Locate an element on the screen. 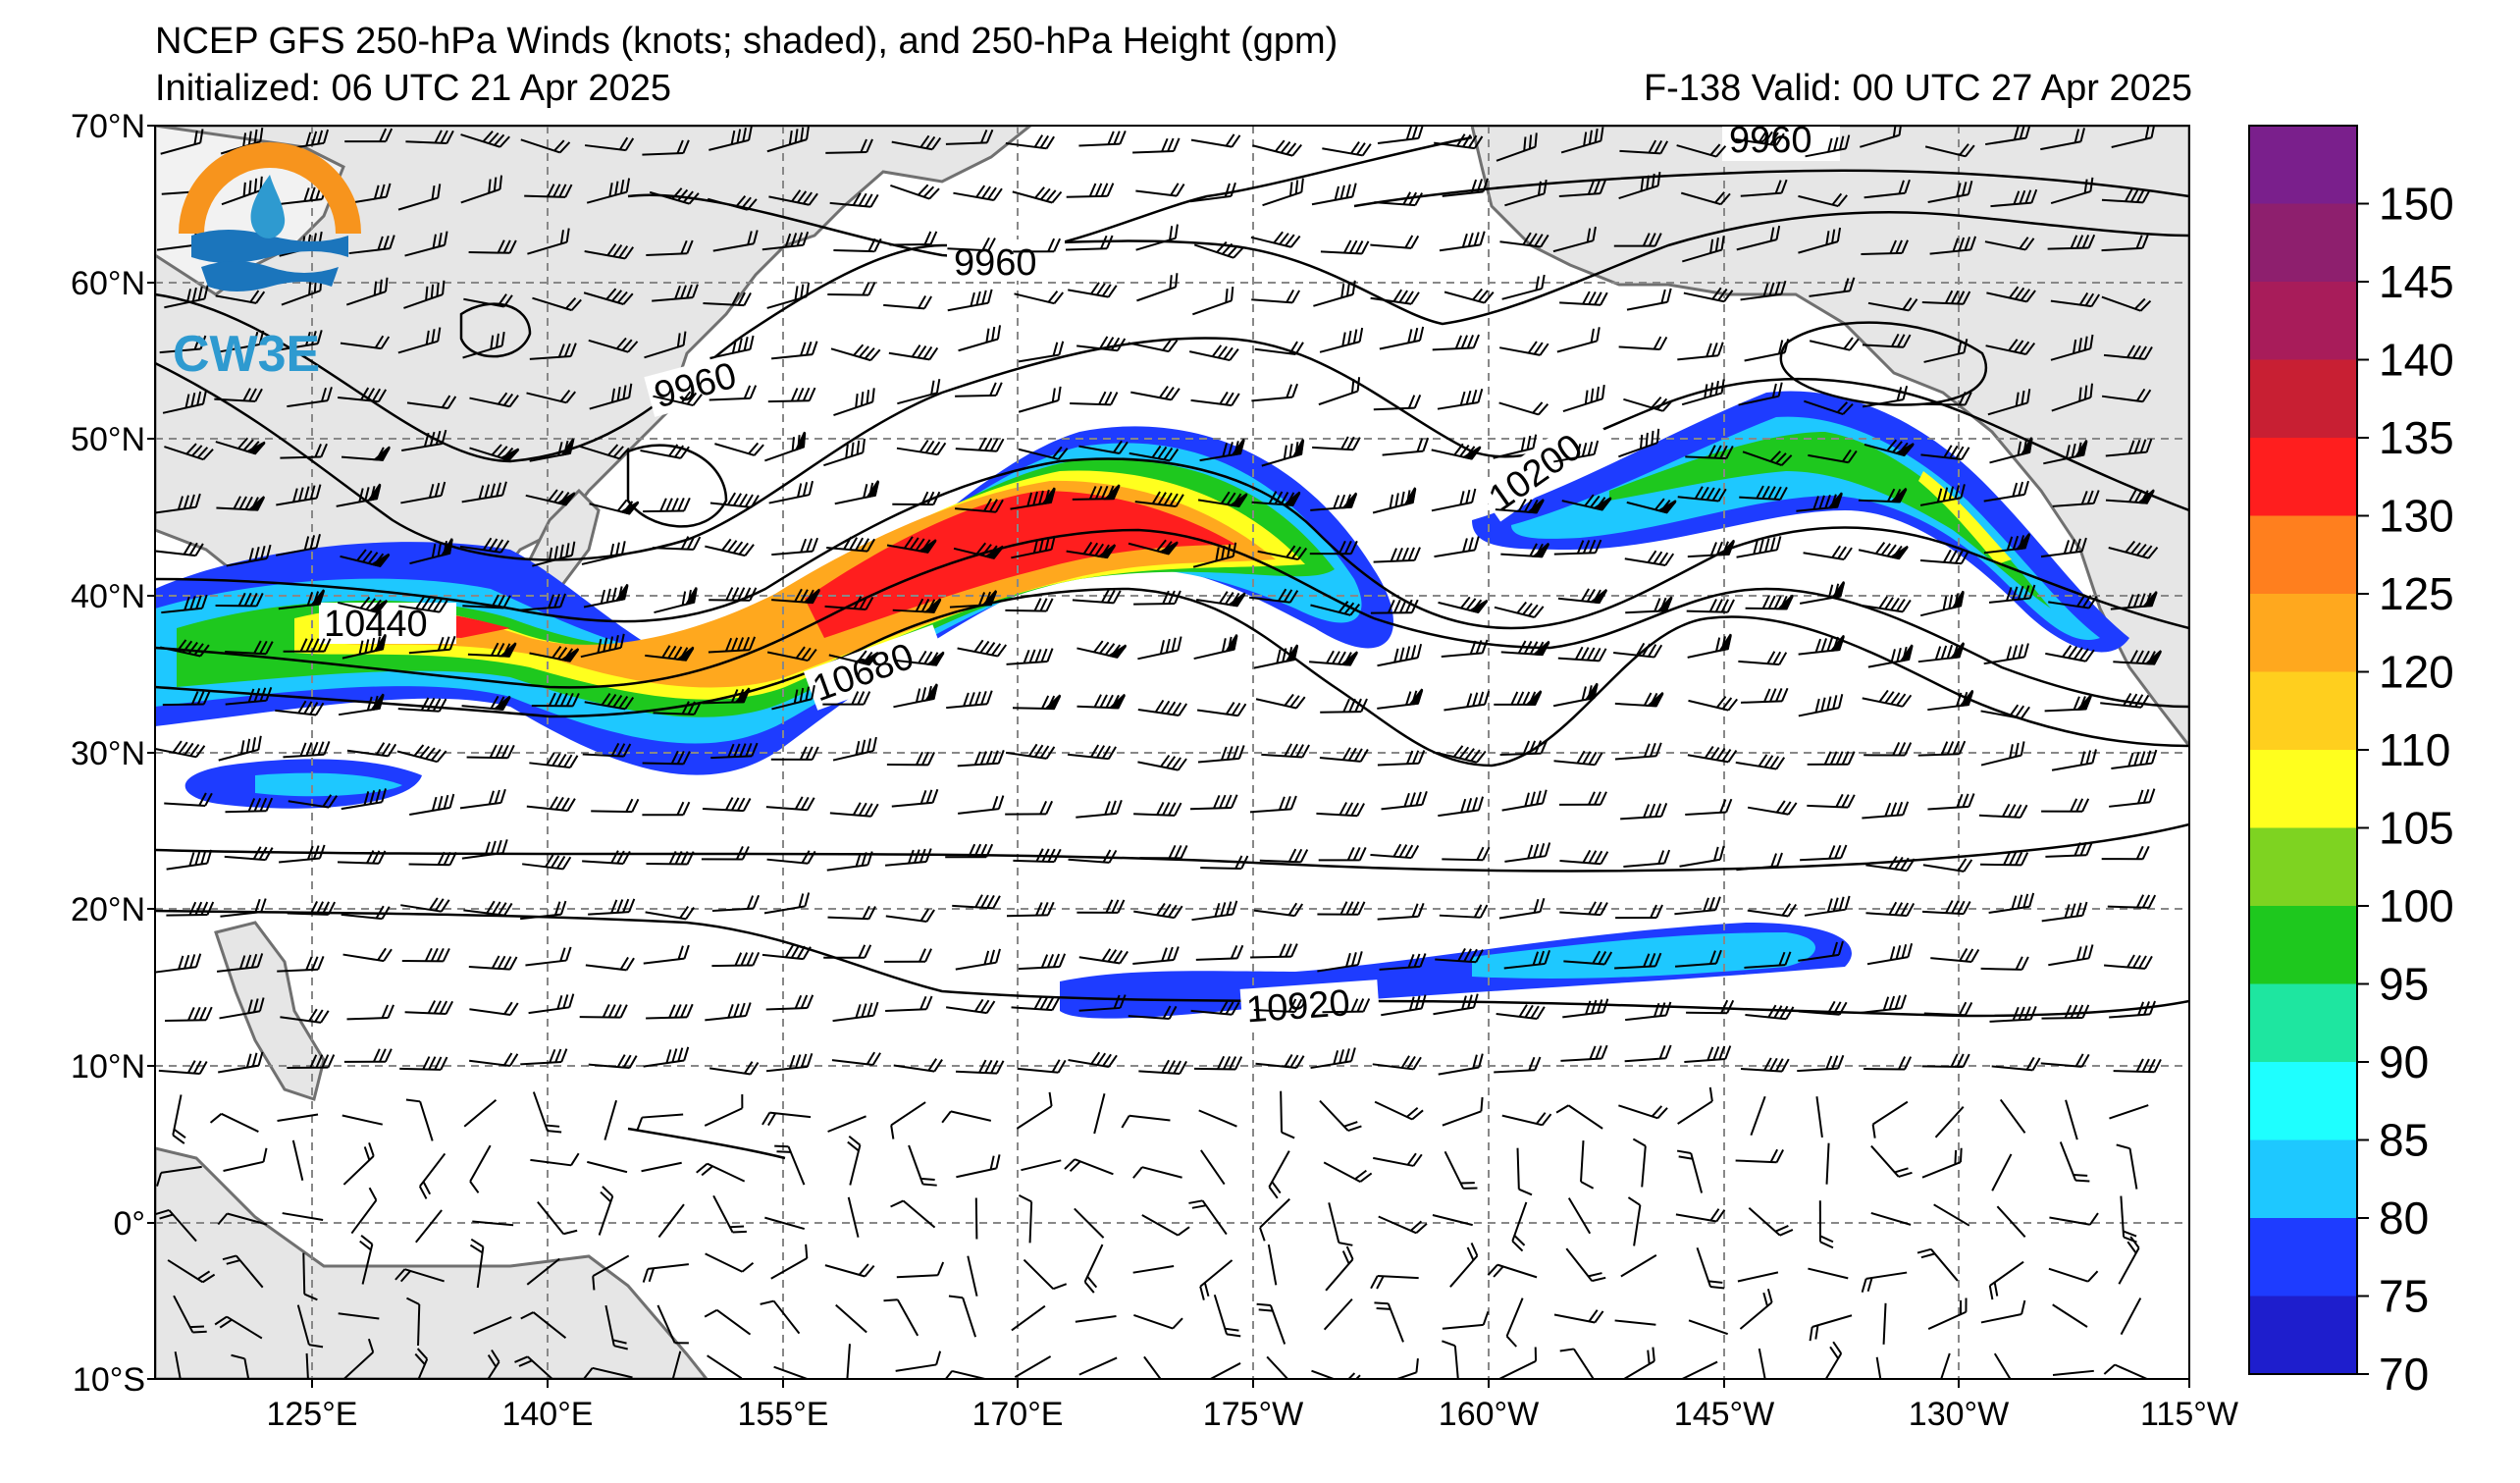 This screenshot has height=1483, width=2520. colorbar-label: 145 is located at coordinates (2416, 281).